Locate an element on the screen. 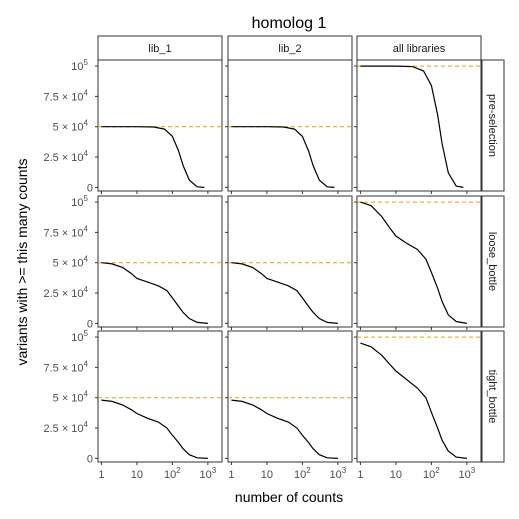 Image resolution: width=519 pixels, height=519 pixels. chart-title: homolog 1 is located at coordinates (289, 23).